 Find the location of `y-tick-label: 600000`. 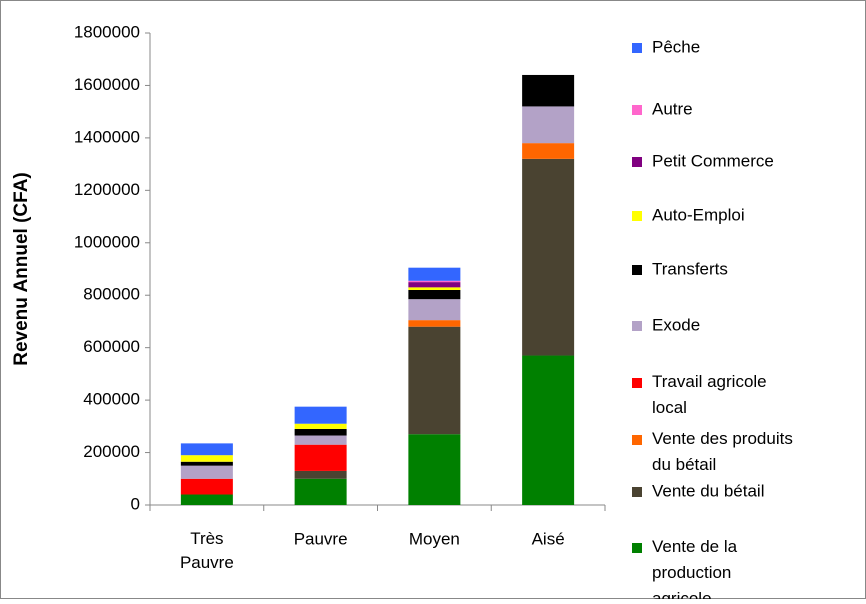

y-tick-label: 600000 is located at coordinates (111, 346).